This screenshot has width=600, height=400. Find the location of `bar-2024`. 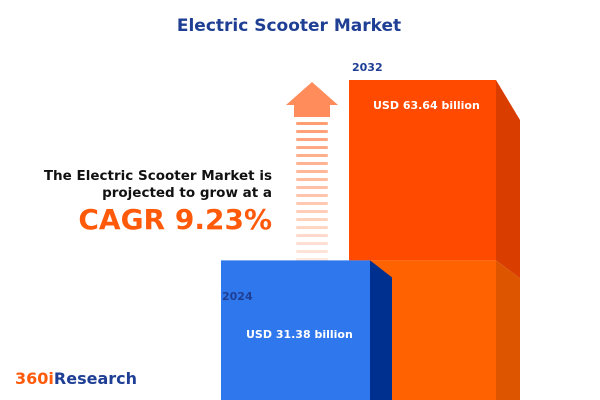

bar-2024 is located at coordinates (295, 330).